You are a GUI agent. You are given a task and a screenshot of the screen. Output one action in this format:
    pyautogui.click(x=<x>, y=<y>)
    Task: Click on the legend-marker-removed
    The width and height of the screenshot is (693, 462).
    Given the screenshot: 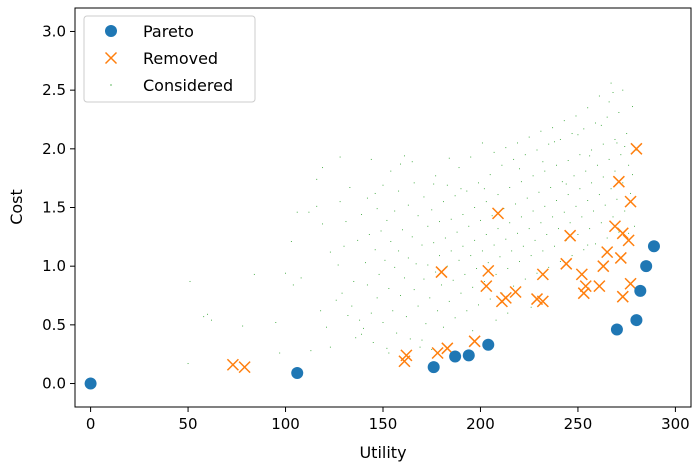 What is the action you would take?
    pyautogui.click(x=111, y=58)
    